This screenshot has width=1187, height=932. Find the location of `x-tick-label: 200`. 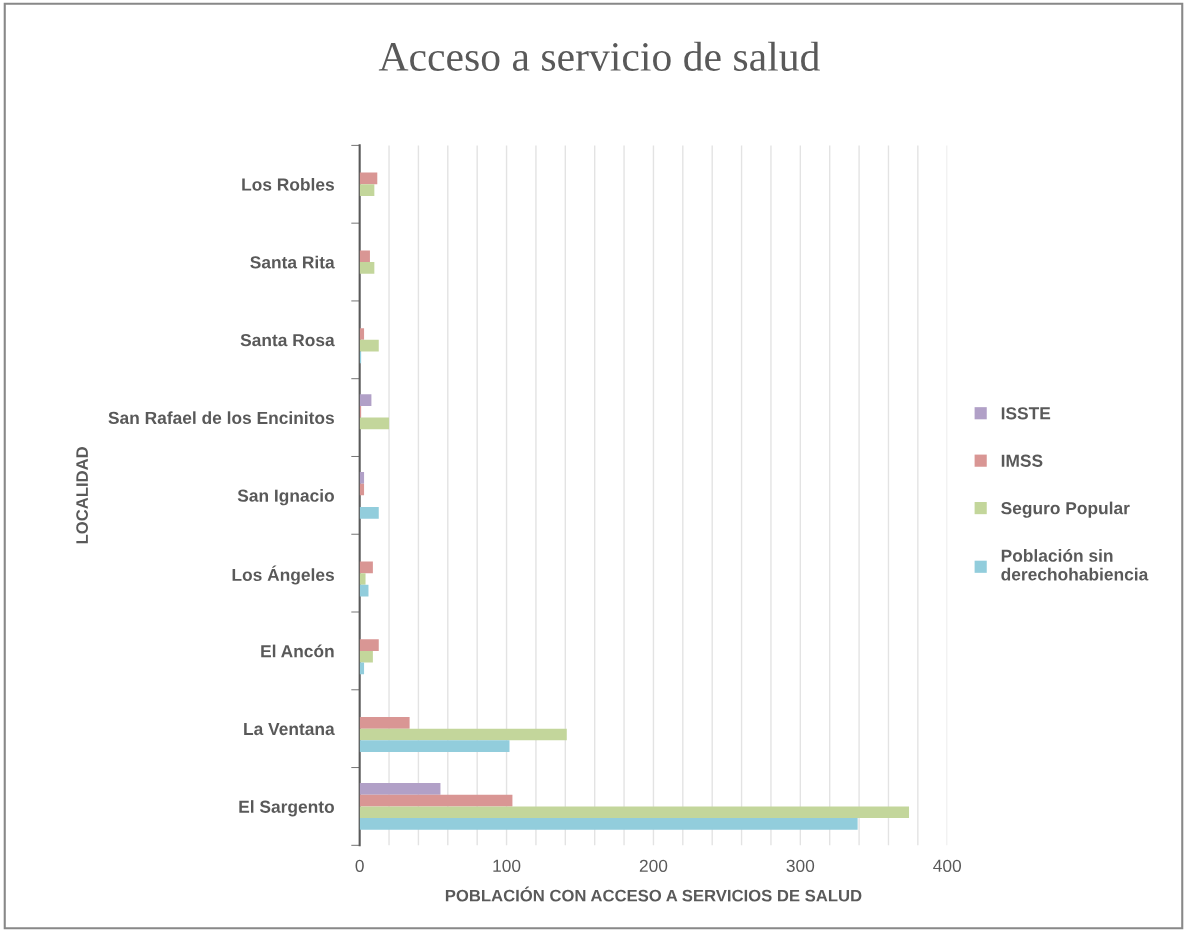

x-tick-label: 200 is located at coordinates (653, 865).